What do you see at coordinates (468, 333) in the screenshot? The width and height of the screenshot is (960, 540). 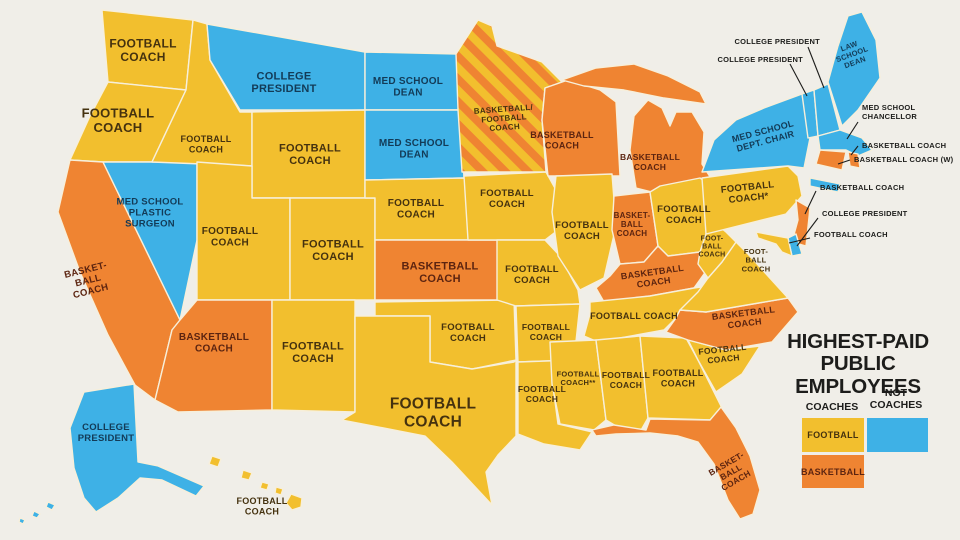 I see `state-label-ok: FOOTBALL COACH` at bounding box center [468, 333].